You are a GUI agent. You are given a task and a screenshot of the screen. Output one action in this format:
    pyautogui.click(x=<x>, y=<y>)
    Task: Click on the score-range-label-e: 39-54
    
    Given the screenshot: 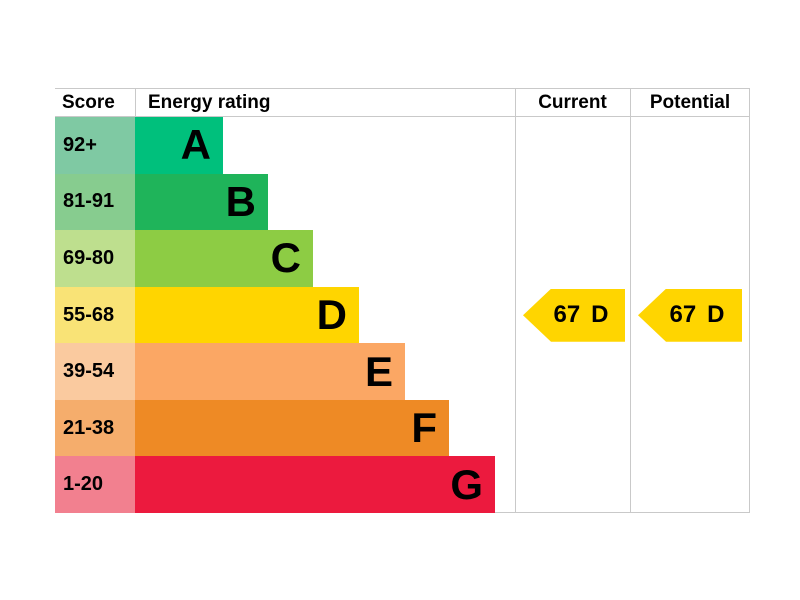 What is the action you would take?
    pyautogui.click(x=95, y=371)
    